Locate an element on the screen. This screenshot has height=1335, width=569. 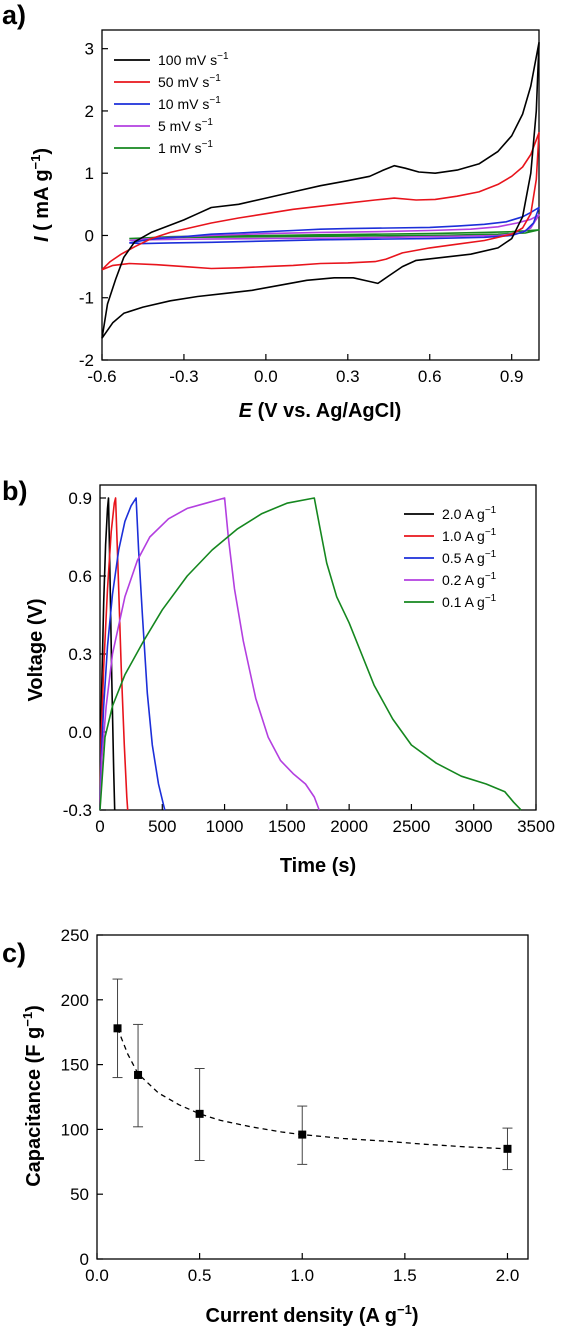
legend-entry: 0.2 A g−1 is located at coordinates (469, 579).